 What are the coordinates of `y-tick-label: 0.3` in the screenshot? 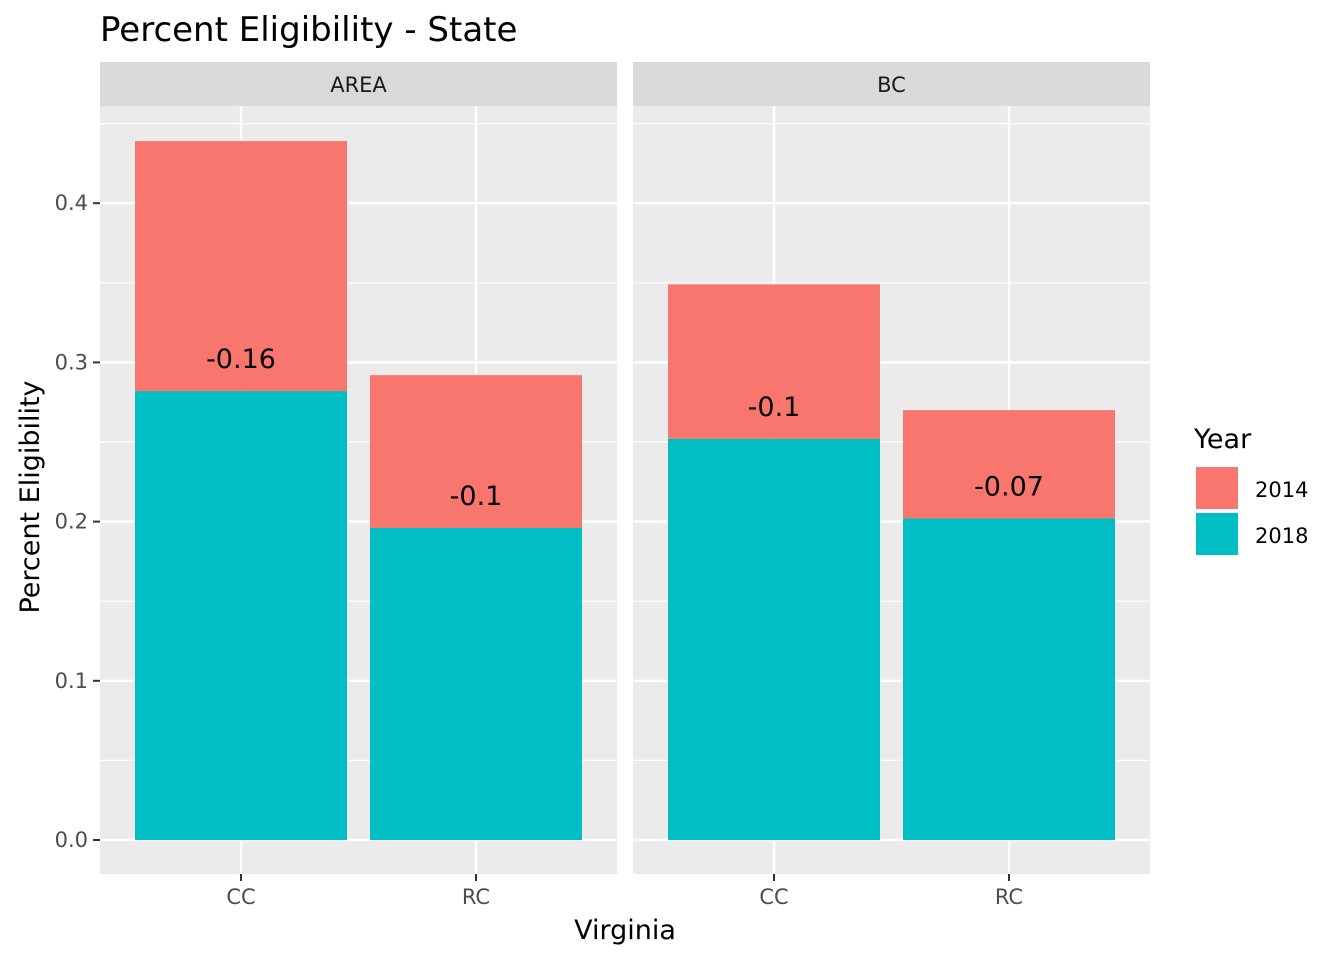 It's located at (71, 362).